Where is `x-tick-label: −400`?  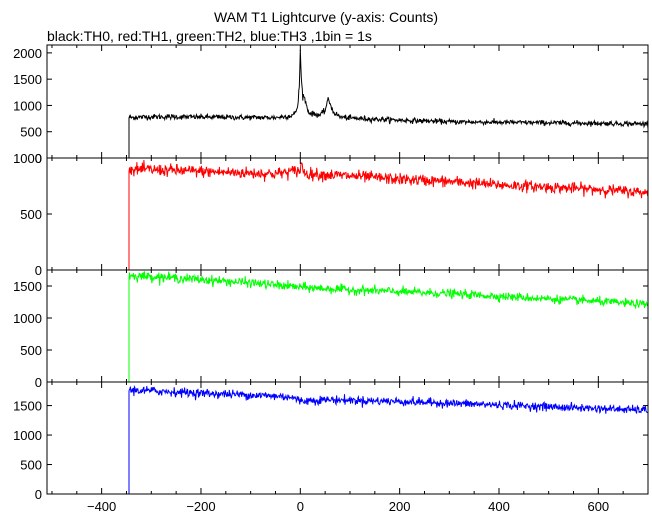
x-tick-label: −400 is located at coordinates (101, 506).